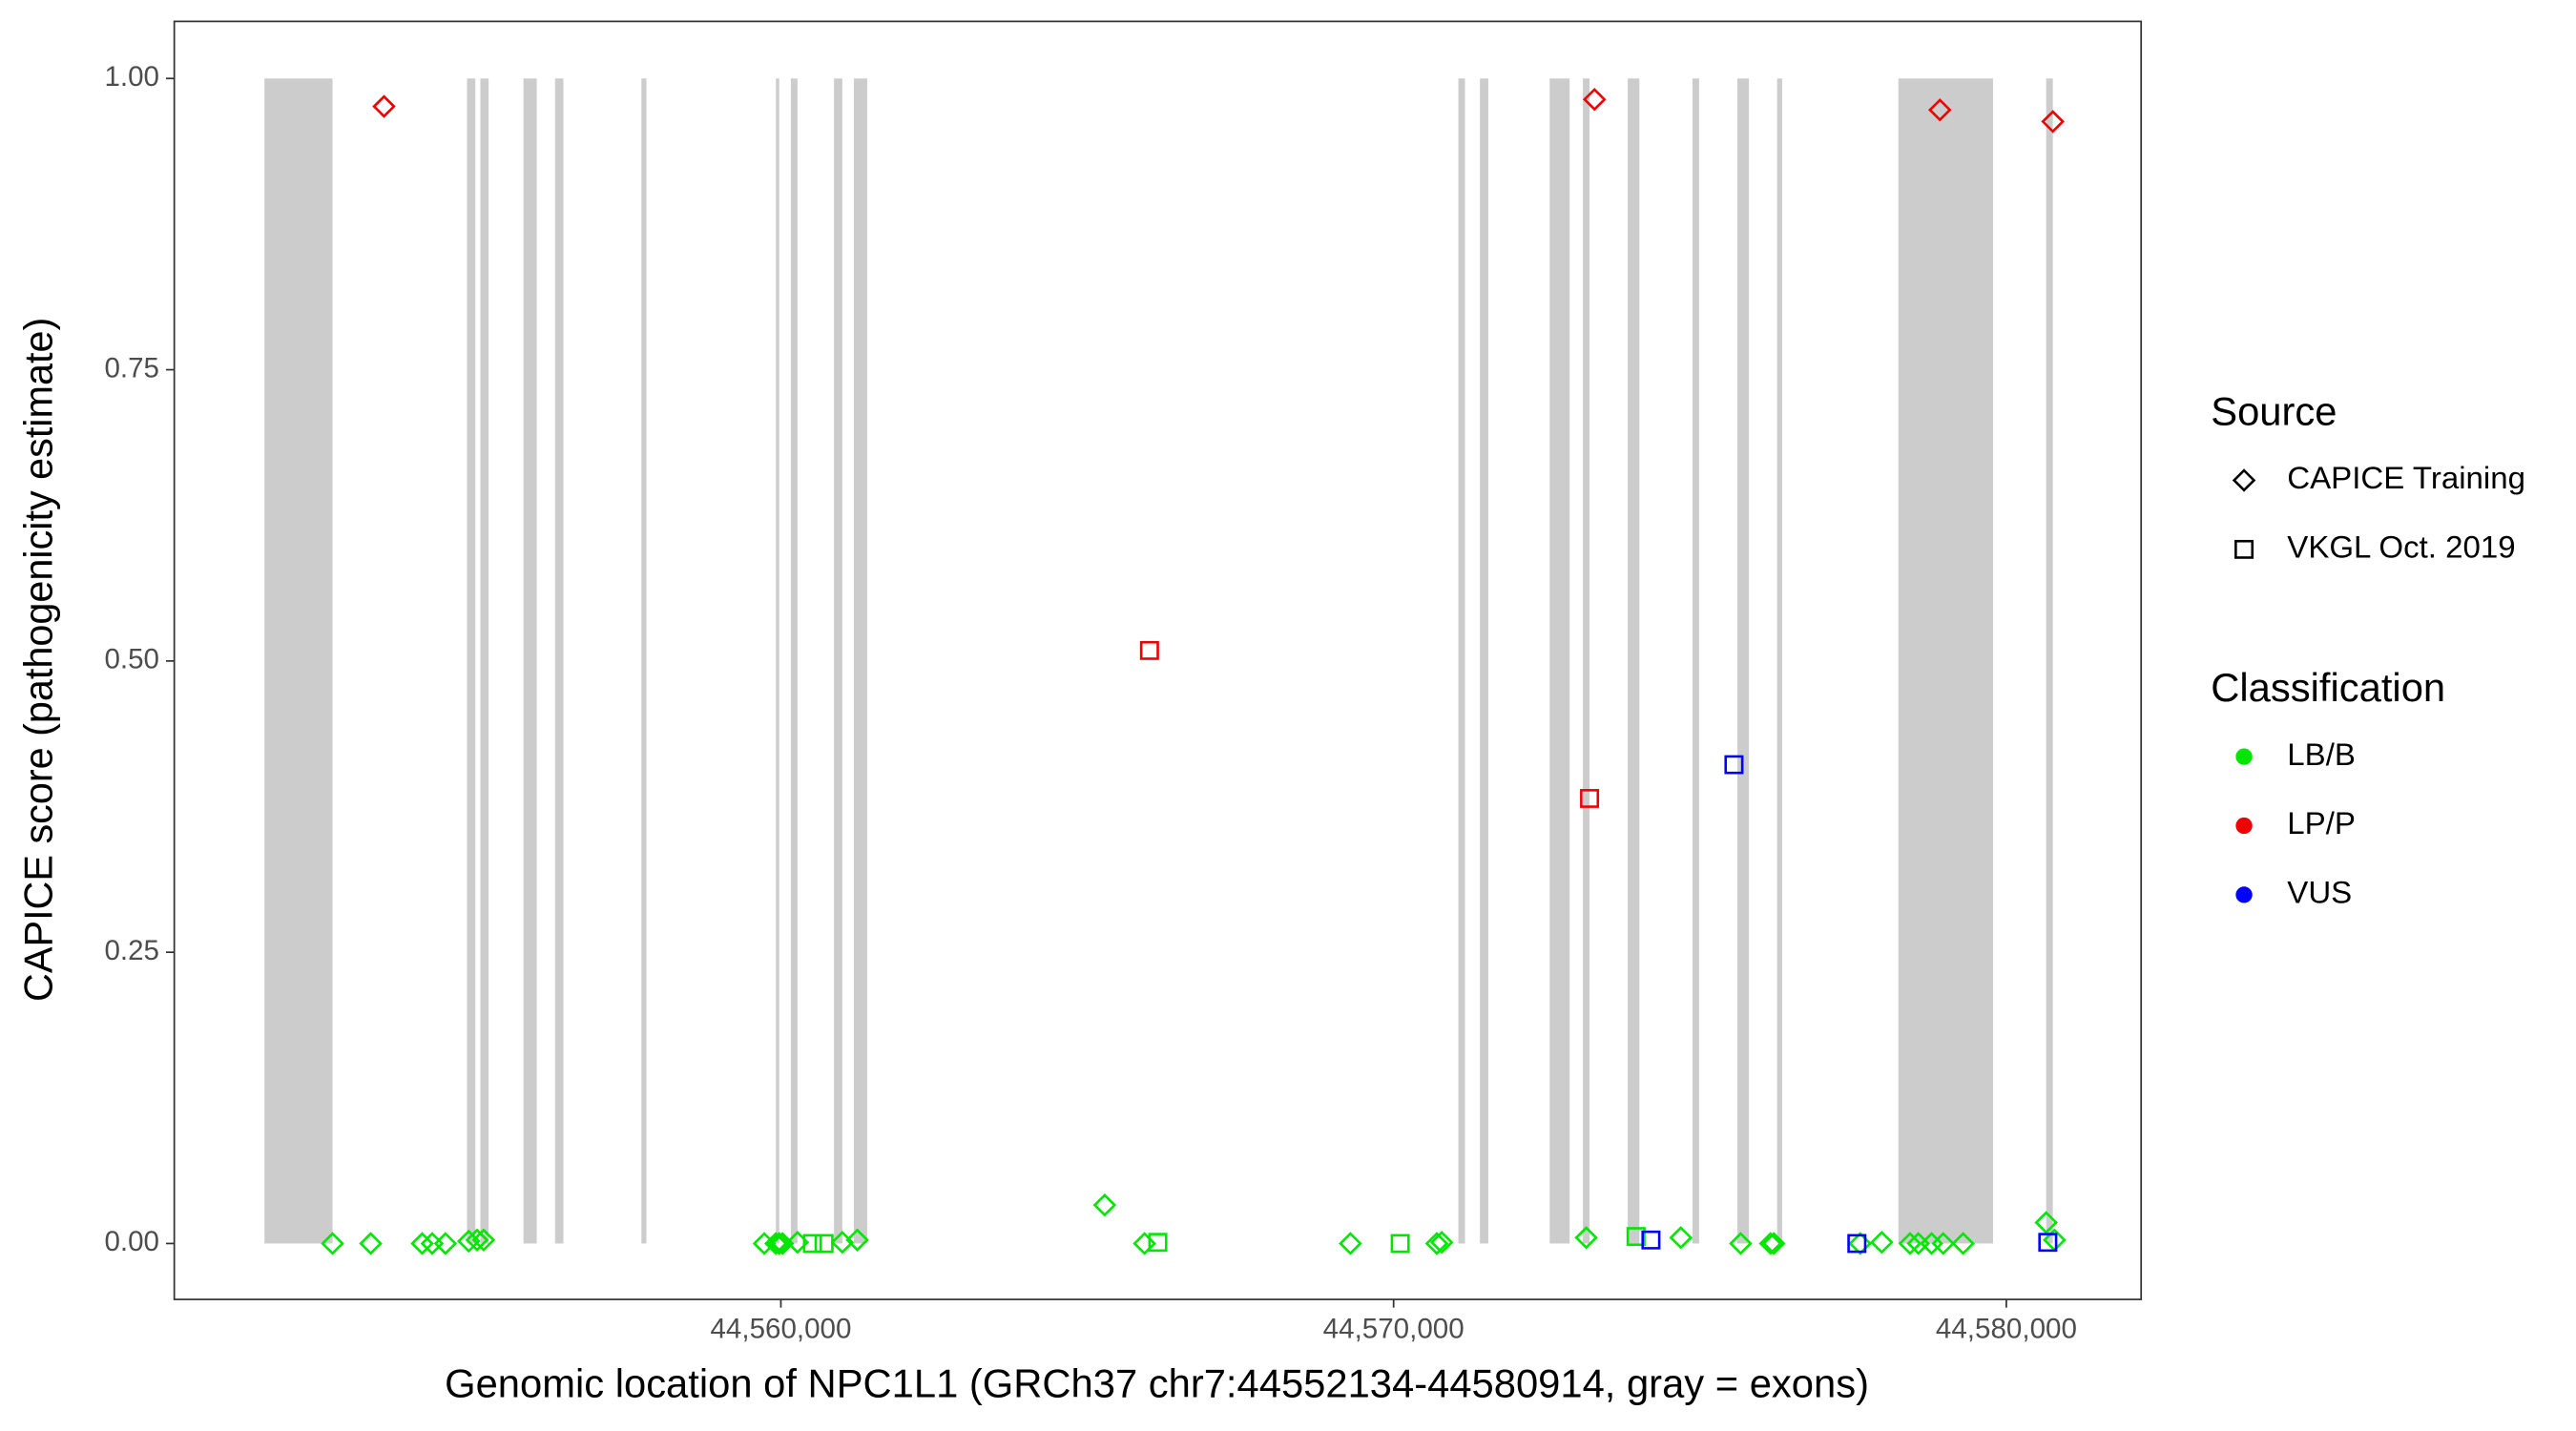 The width and height of the screenshot is (2576, 1431). I want to click on y-tick-label: 0.75, so click(131, 368).